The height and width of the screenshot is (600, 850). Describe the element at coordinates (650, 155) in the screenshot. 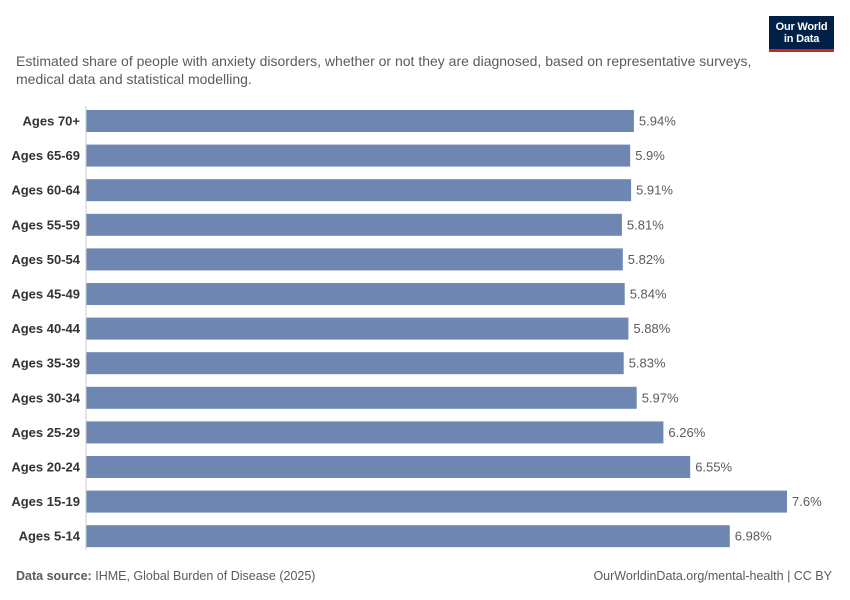

I see `value-label: 5.9%` at that location.